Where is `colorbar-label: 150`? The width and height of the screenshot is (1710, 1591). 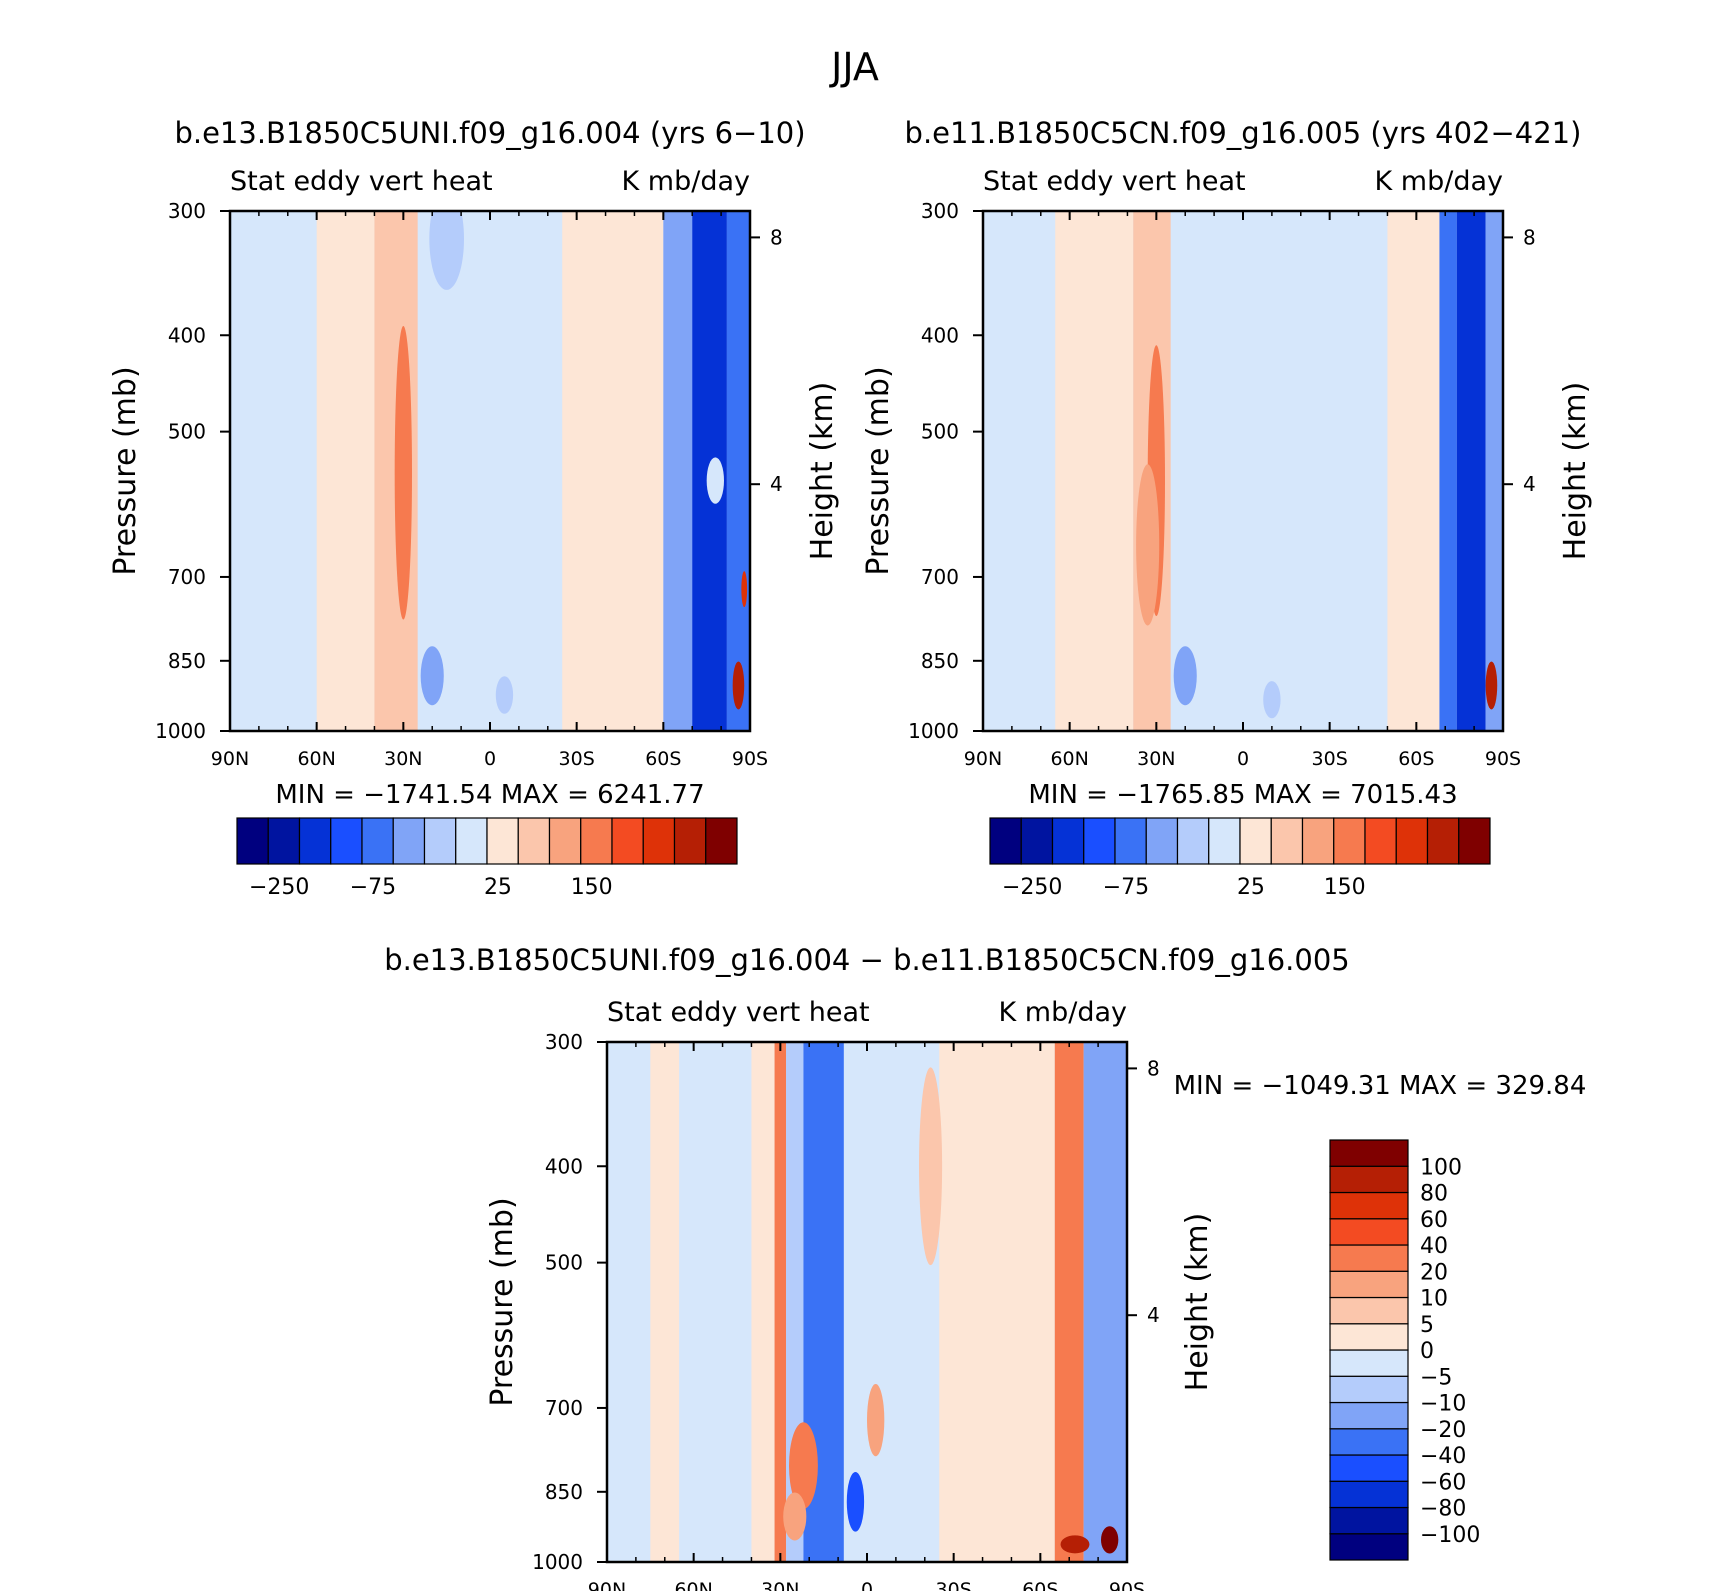
colorbar-label: 150 is located at coordinates (1345, 887).